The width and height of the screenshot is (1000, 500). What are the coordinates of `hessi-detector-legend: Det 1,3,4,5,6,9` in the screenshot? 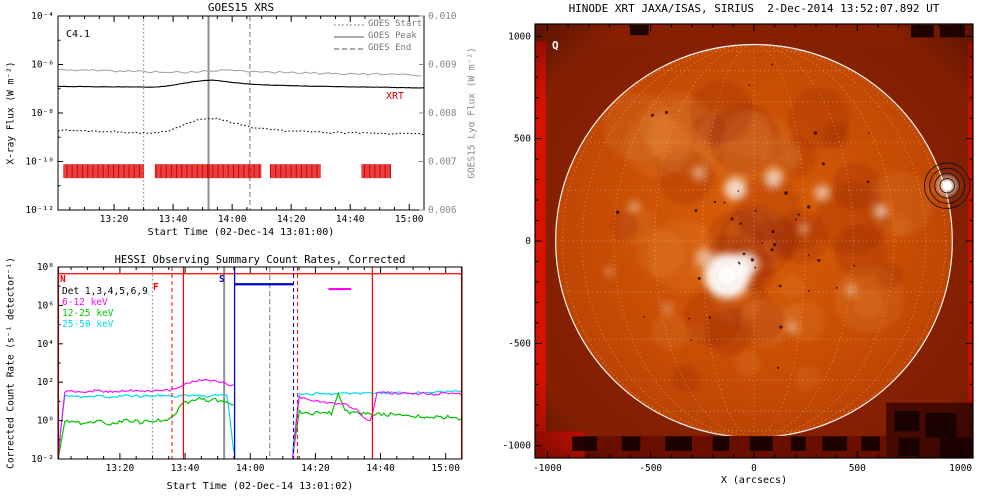 It's located at (105, 291).